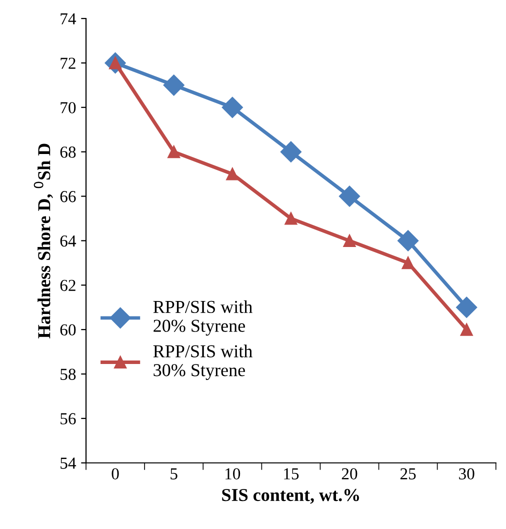  I want to click on x-tick-label: 10, so click(233, 474).